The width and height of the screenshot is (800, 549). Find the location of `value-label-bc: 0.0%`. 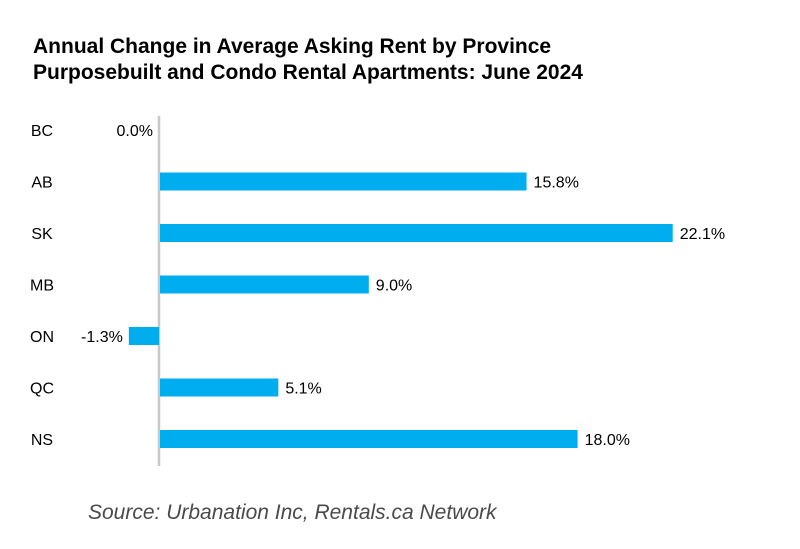

value-label-bc: 0.0% is located at coordinates (135, 131).